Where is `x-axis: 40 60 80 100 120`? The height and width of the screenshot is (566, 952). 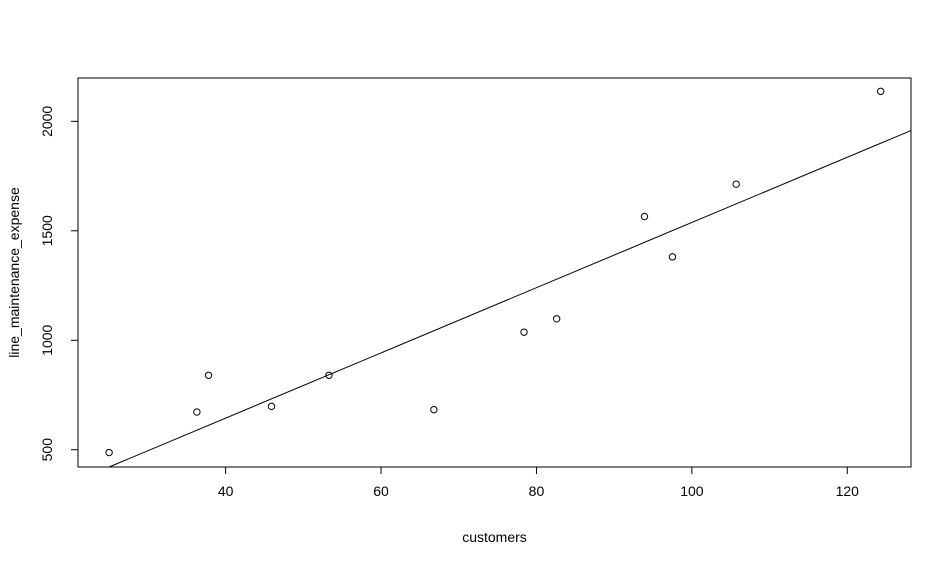
x-axis: 40 60 80 100 120 is located at coordinates (539, 482).